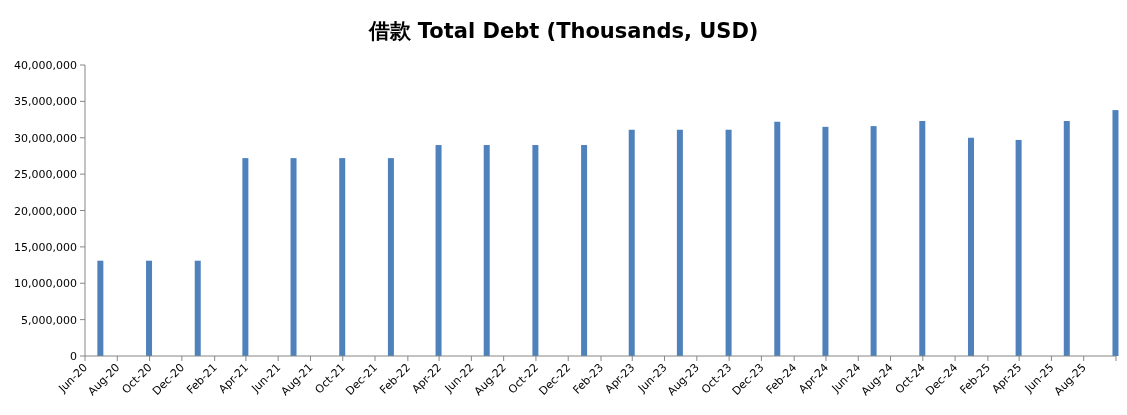 The height and width of the screenshot is (415, 1127). I want to click on y-tick-label: 25,000,000, so click(45, 175).